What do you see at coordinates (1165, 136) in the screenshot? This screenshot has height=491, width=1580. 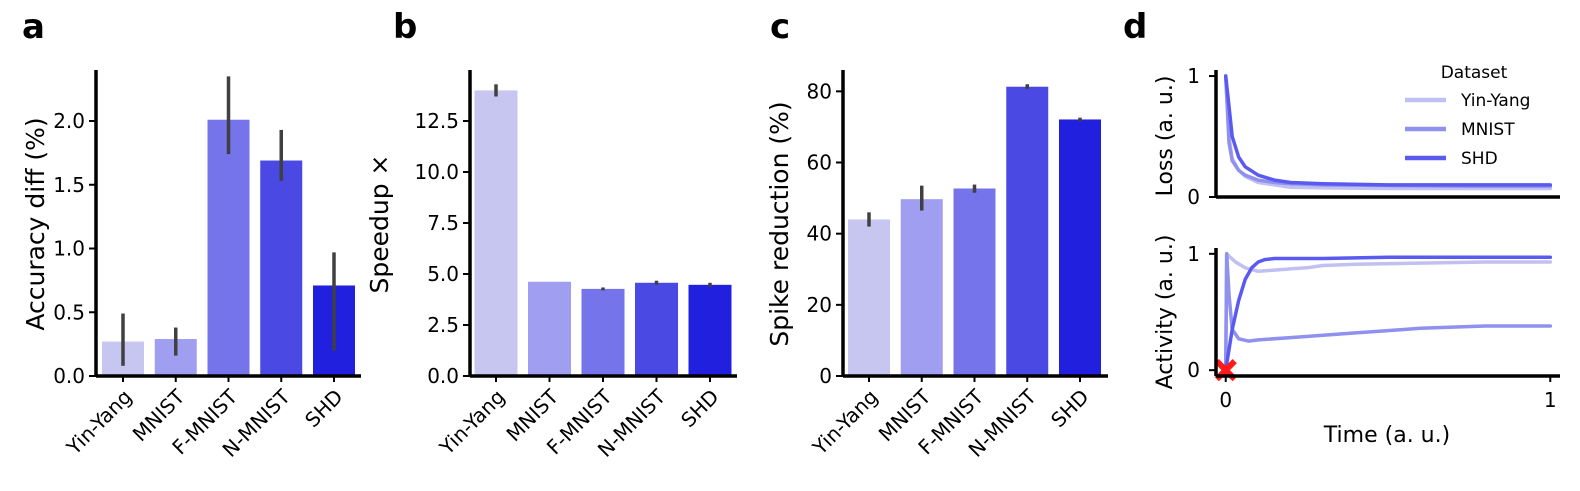 I see `ylabel-loss: Loss (a. u.)` at bounding box center [1165, 136].